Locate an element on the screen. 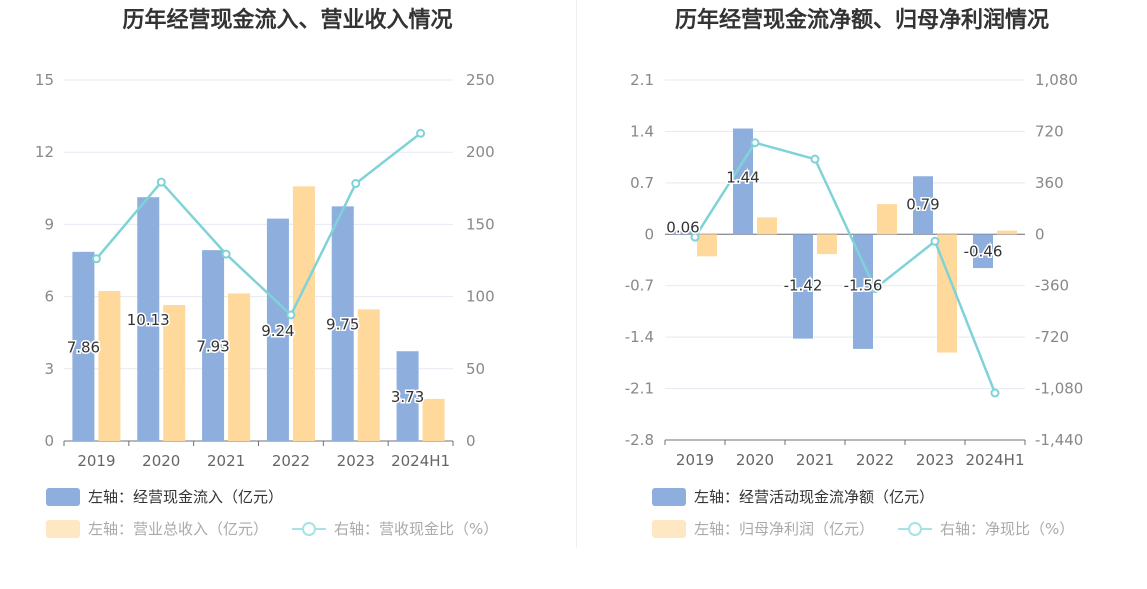 This screenshot has height=589, width=1147. bar-data-label: 3.73 is located at coordinates (407, 397).